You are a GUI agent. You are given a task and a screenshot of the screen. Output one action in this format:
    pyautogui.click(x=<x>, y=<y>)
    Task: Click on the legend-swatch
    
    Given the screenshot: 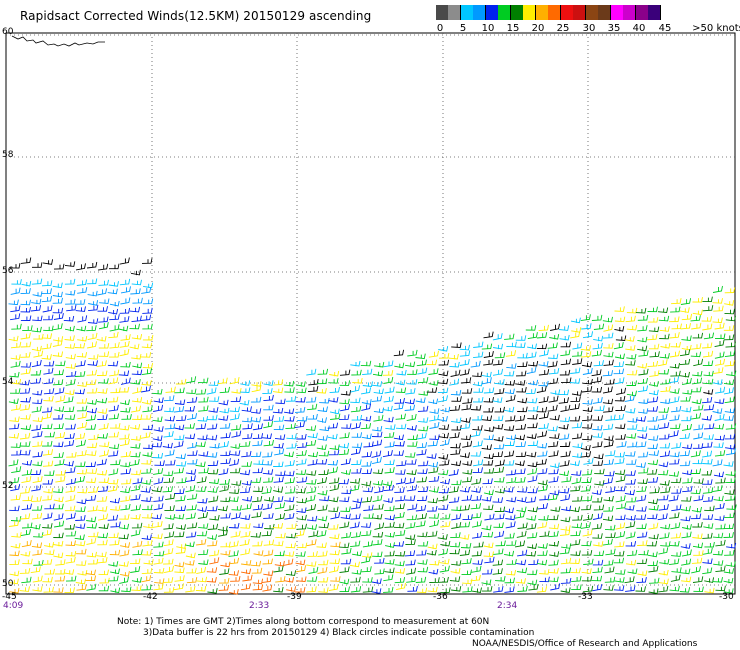 What is the action you would take?
    pyautogui.click(x=623, y=12)
    